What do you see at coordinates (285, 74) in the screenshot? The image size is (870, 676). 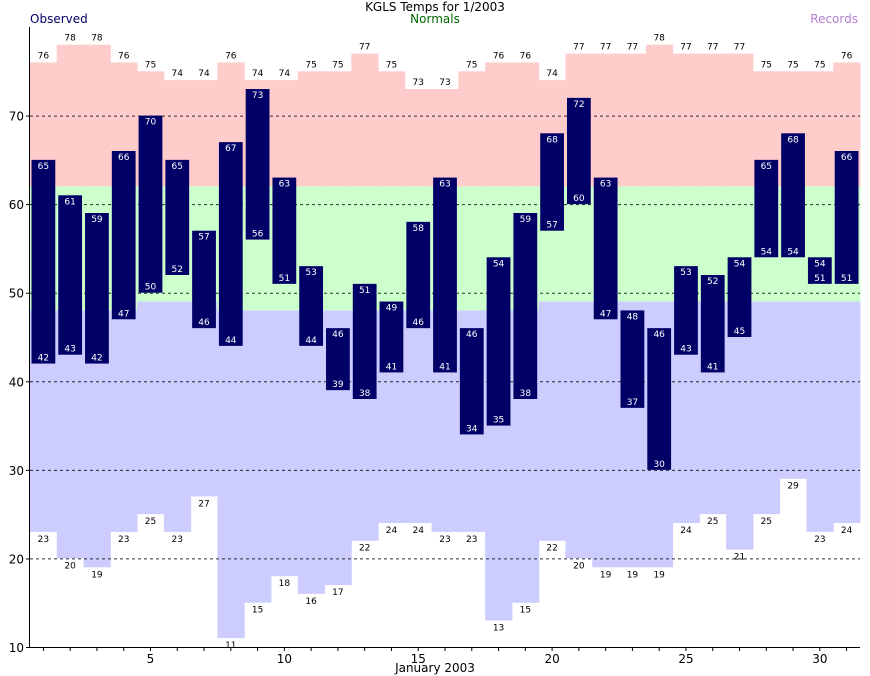 I see `record-high-label: 74` at bounding box center [285, 74].